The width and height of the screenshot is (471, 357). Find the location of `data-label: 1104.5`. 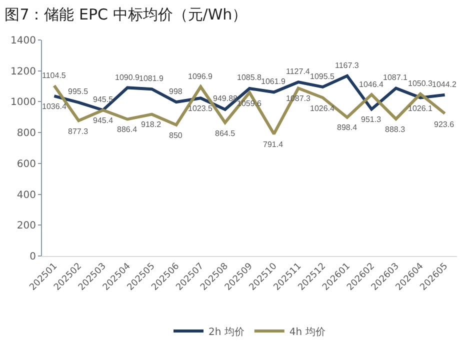

data-label: 1104.5 is located at coordinates (54, 75).